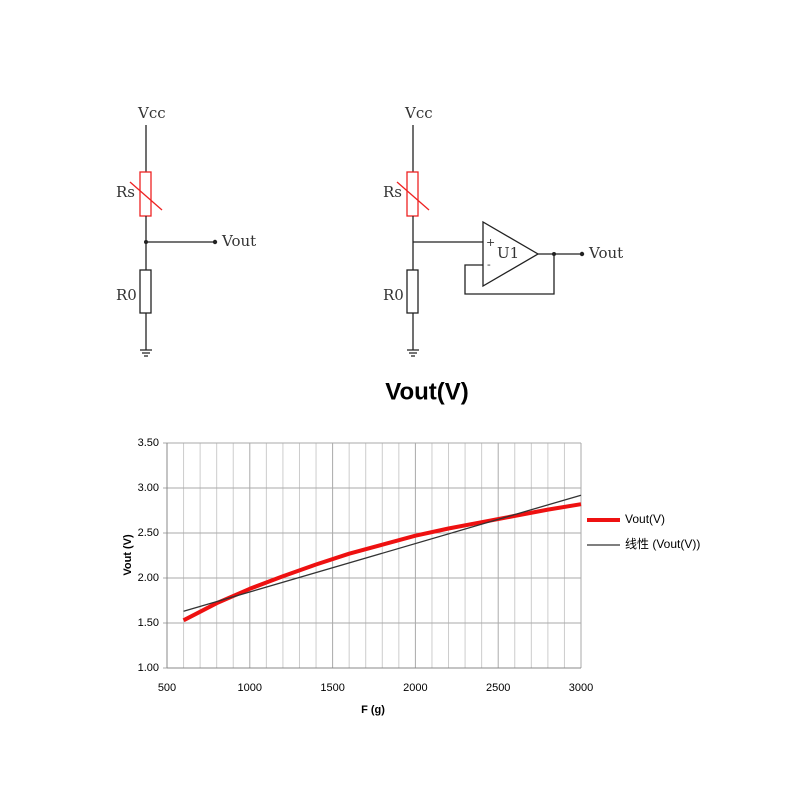  What do you see at coordinates (645, 519) in the screenshot?
I see `legend-label: Vout(V)` at bounding box center [645, 519].